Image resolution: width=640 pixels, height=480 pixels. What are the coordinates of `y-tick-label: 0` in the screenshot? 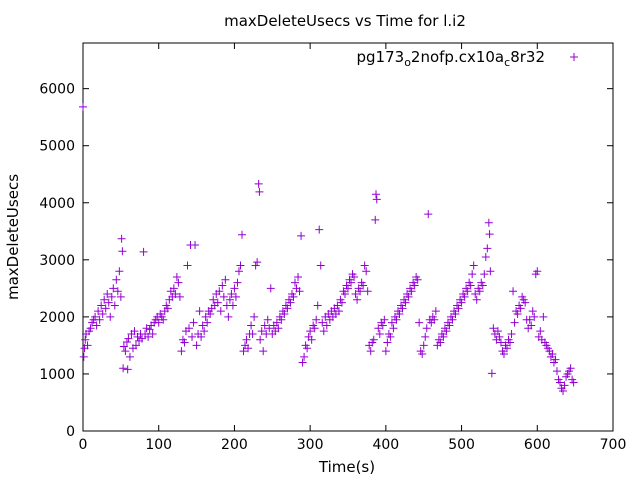 It's located at (70, 432).